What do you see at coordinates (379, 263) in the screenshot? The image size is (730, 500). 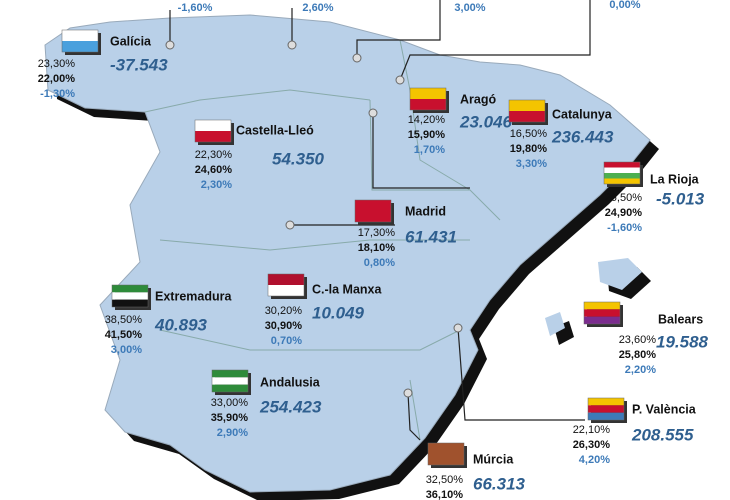 I see `region-value: 0,80%` at bounding box center [379, 263].